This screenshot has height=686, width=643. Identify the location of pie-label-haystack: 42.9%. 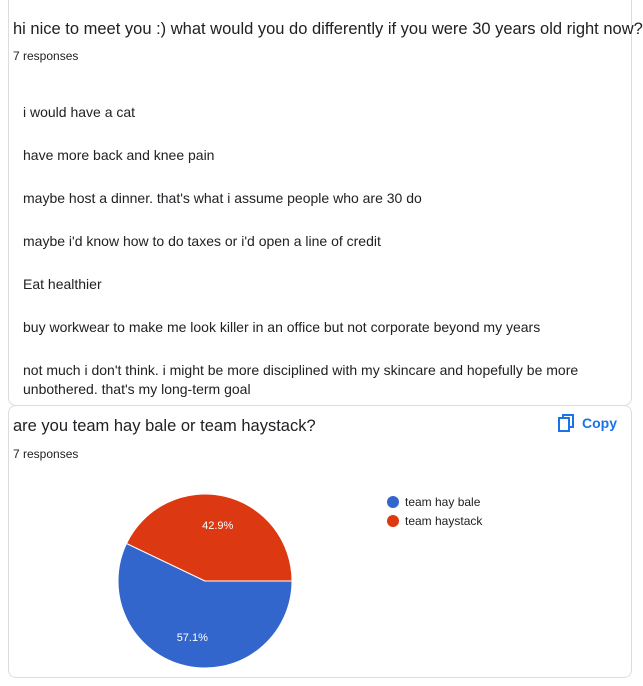
(217, 526).